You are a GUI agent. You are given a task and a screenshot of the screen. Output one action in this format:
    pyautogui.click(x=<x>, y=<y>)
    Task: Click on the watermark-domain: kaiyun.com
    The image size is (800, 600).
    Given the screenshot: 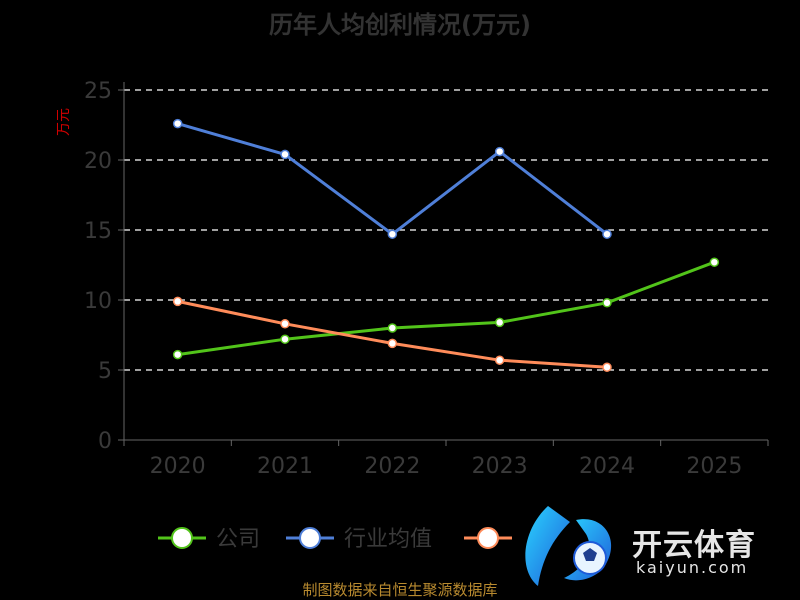 What is the action you would take?
    pyautogui.click(x=692, y=567)
    